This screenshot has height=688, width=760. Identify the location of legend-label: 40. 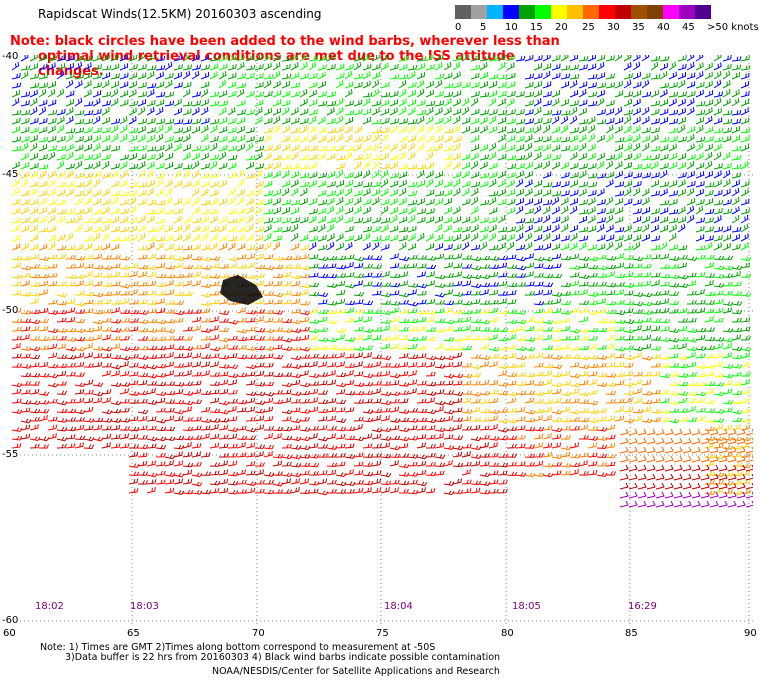
(663, 27).